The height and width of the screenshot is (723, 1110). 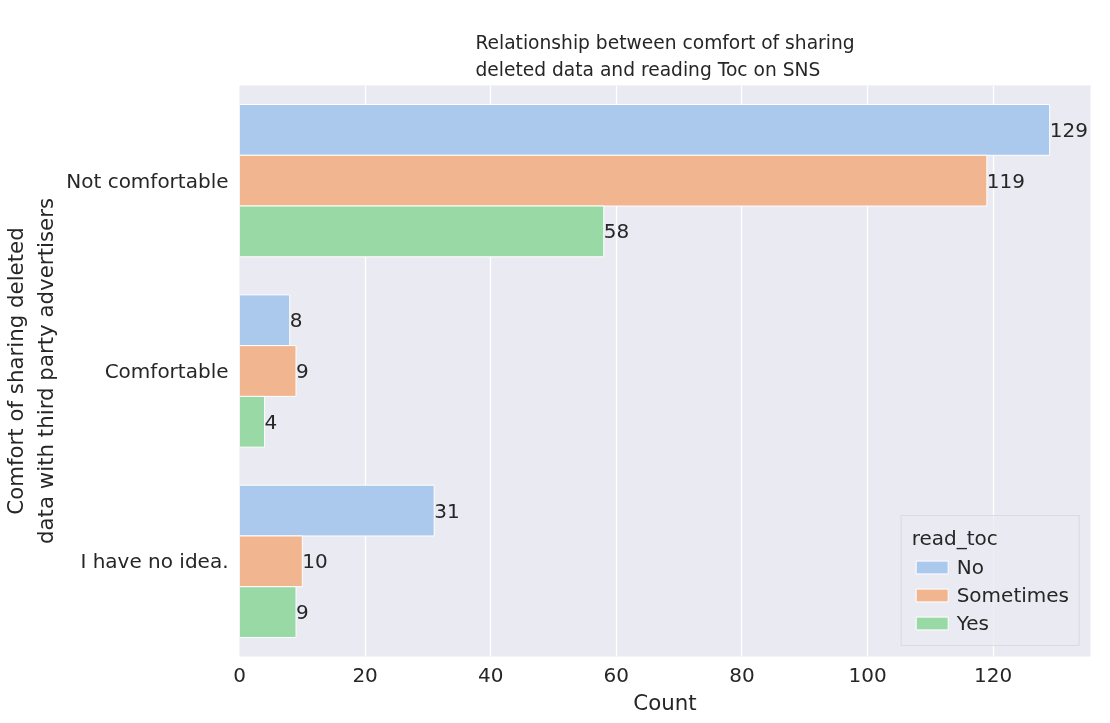 I want to click on data-label: 31, so click(x=447, y=510).